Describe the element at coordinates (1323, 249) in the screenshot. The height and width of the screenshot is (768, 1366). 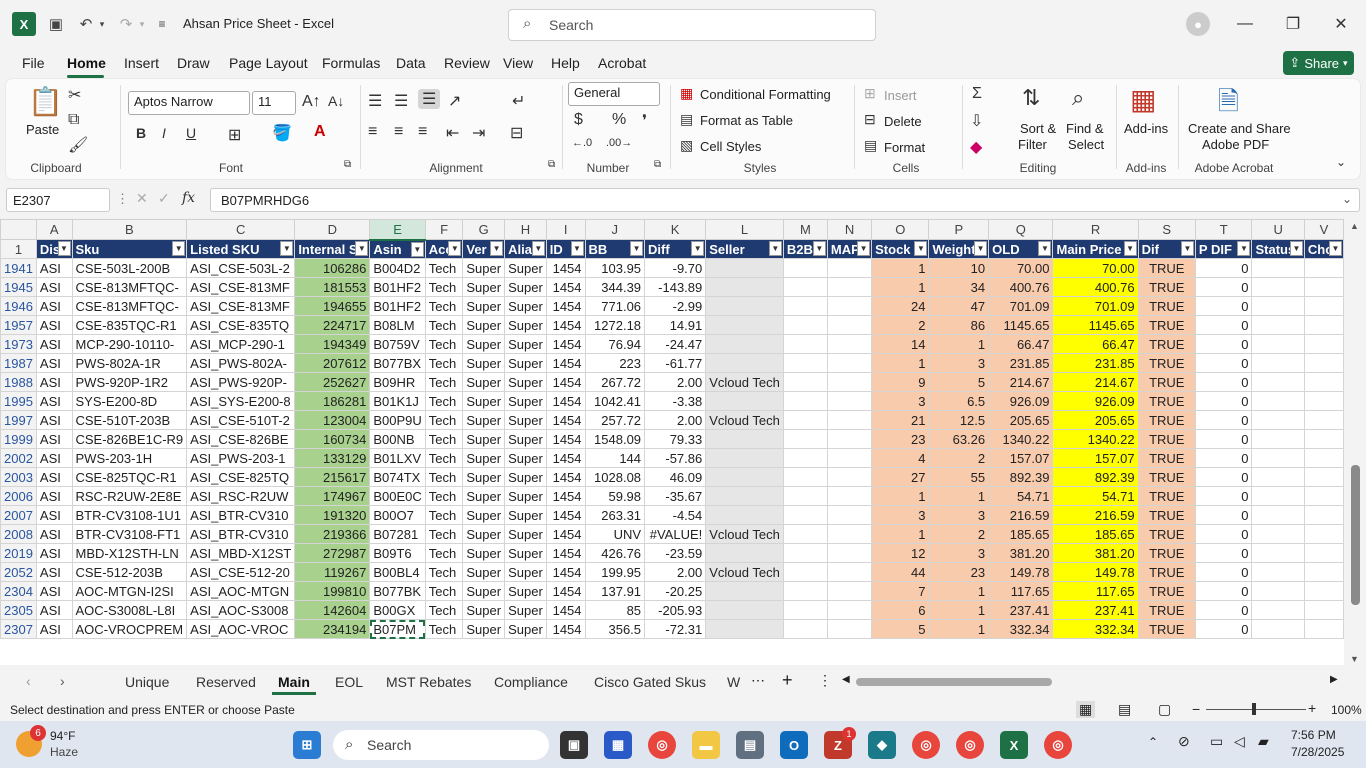
I see `filter-header-cell: Cho ▼` at that location.